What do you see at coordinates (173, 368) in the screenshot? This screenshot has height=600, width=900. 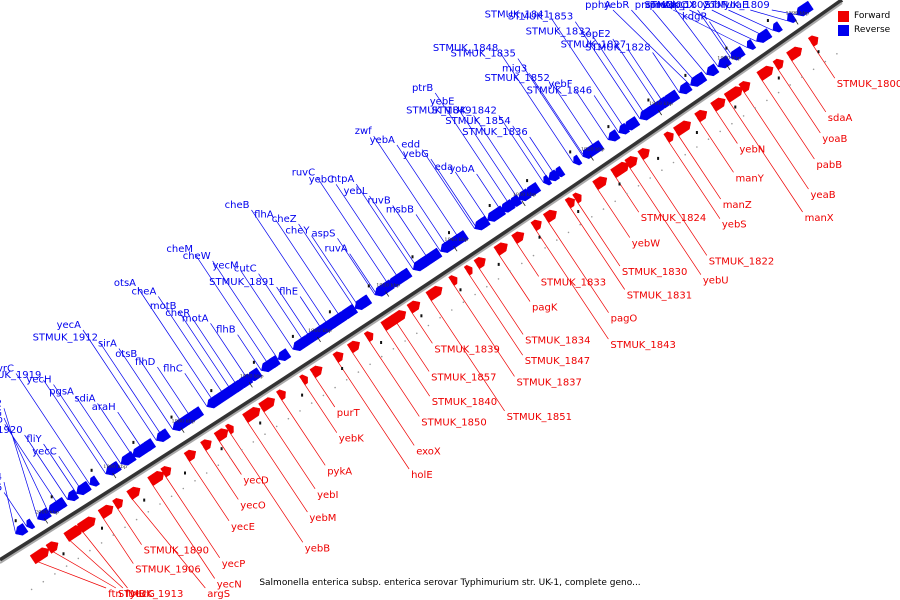 I see `reverse-gene-label: flhC` at bounding box center [173, 368].